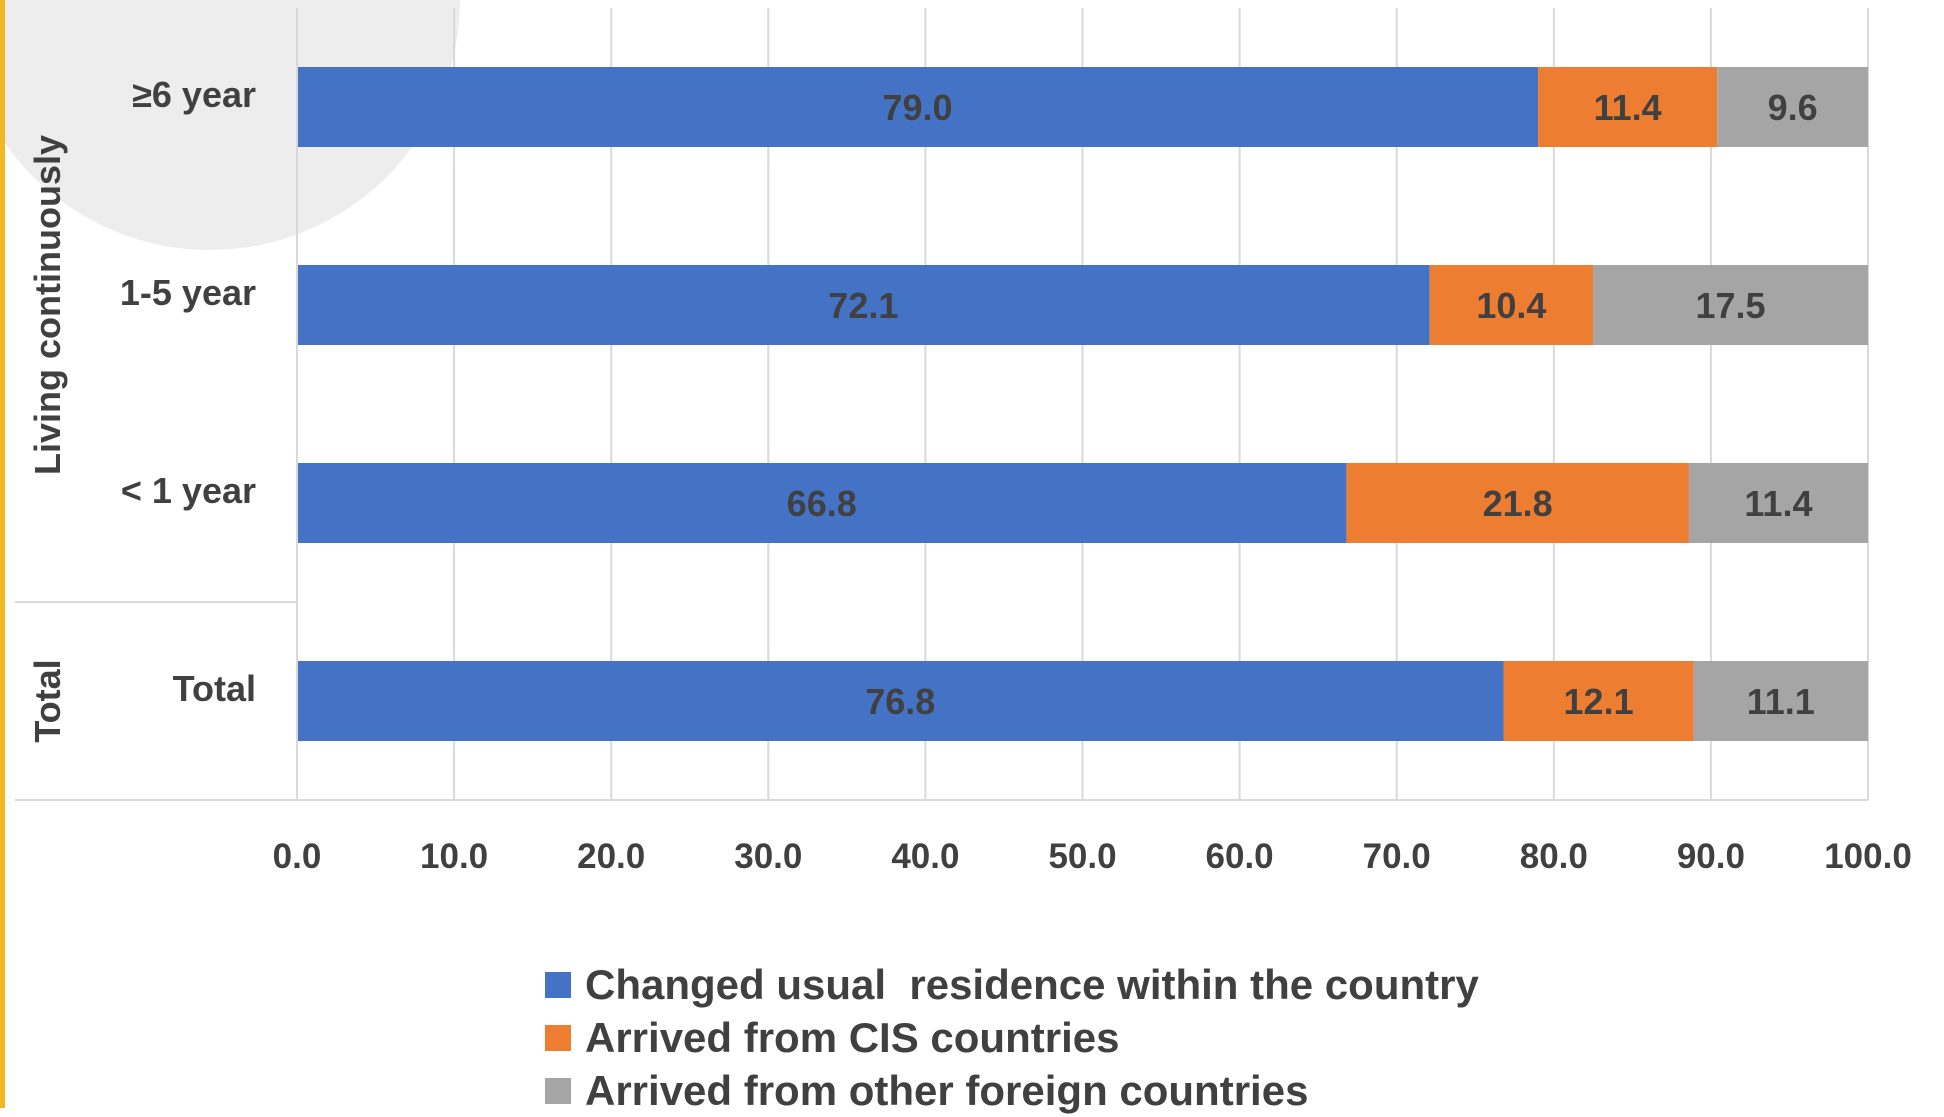 This screenshot has height=1117, width=1944. What do you see at coordinates (768, 856) in the screenshot?
I see `x-tick-label: 30.0` at bounding box center [768, 856].